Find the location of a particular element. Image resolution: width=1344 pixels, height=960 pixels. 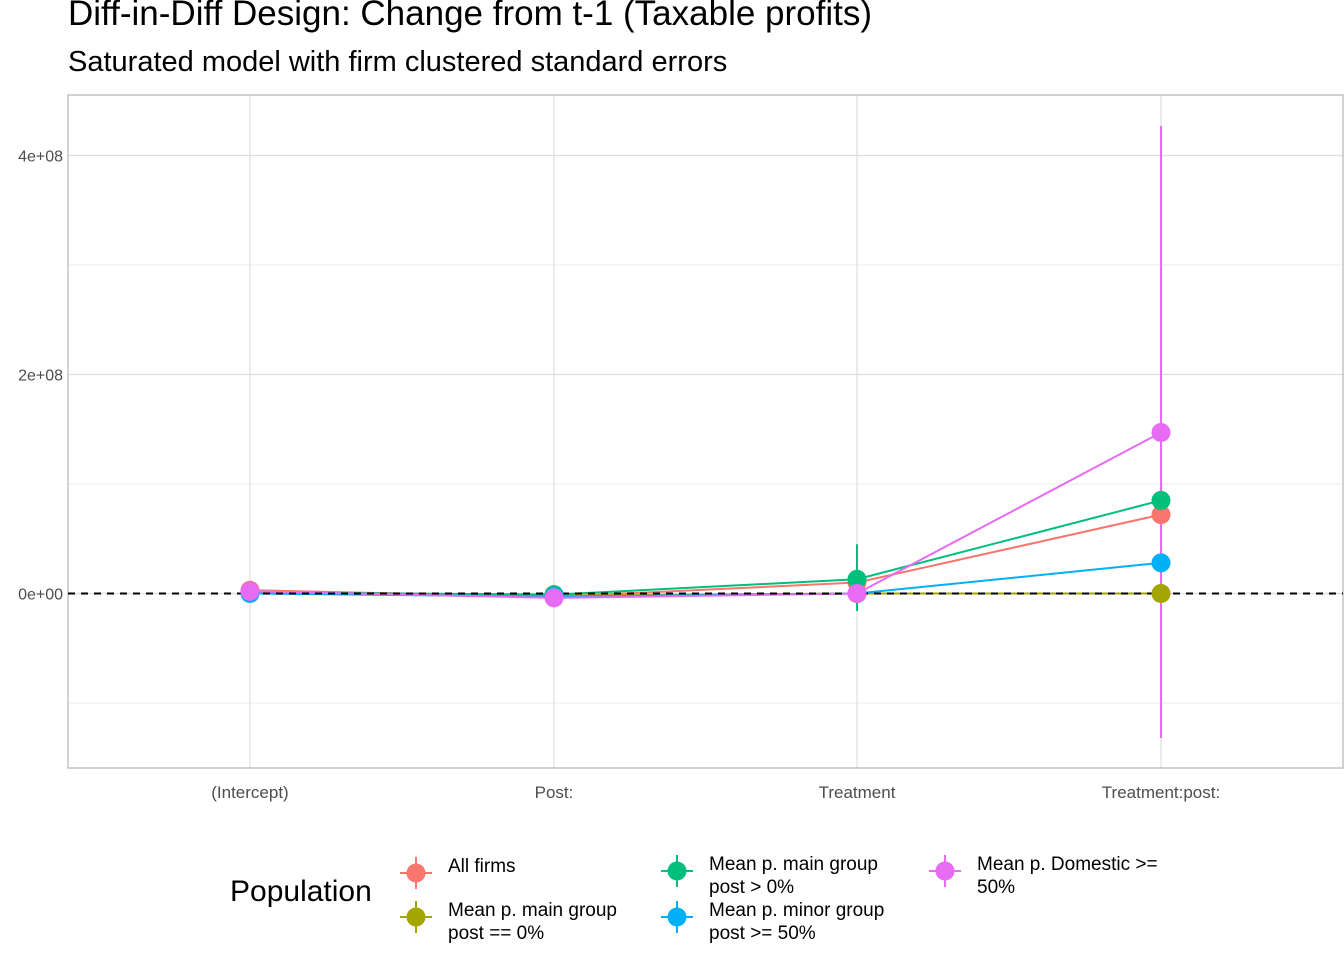

legend-item: Mean p. minor group post >= 50% is located at coordinates (770, 921).